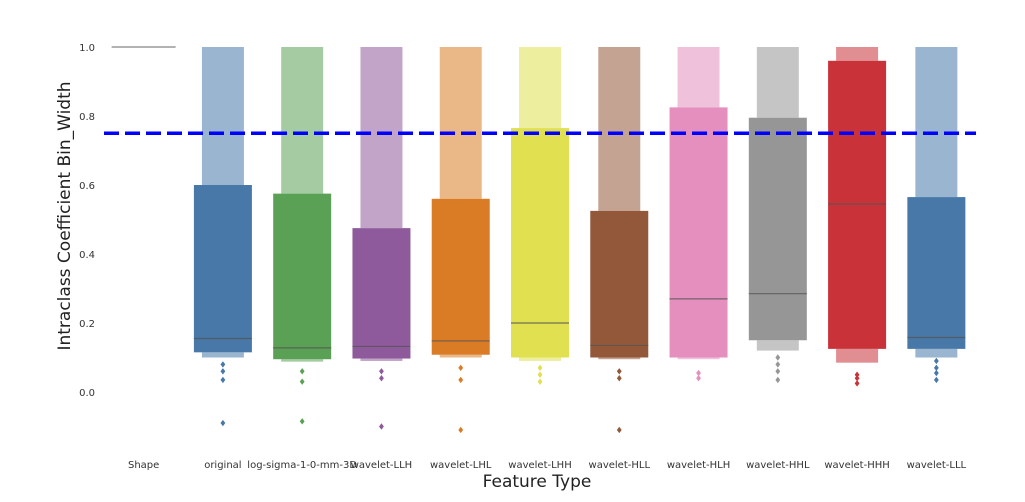 The image size is (1025, 502). I want to click on x-tick-label: wavelet-HLL, so click(620, 465).